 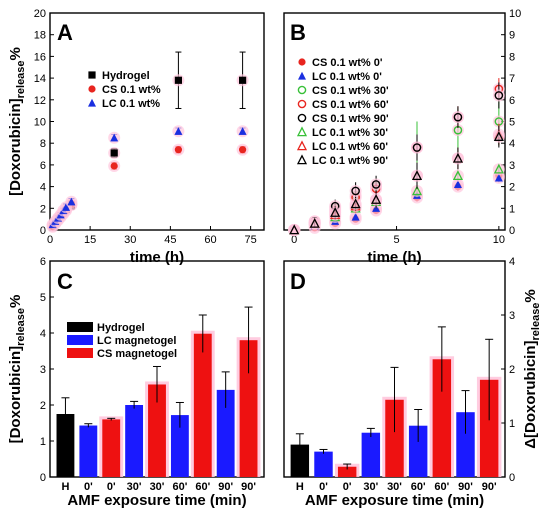 I want to click on x-tick-label: 10, so click(x=499, y=240).